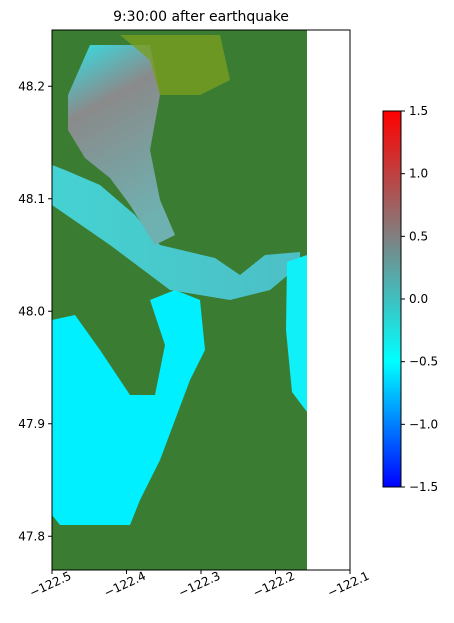 This screenshot has width=454, height=623. I want to click on y-tick-label: 48.1, so click(31, 199).